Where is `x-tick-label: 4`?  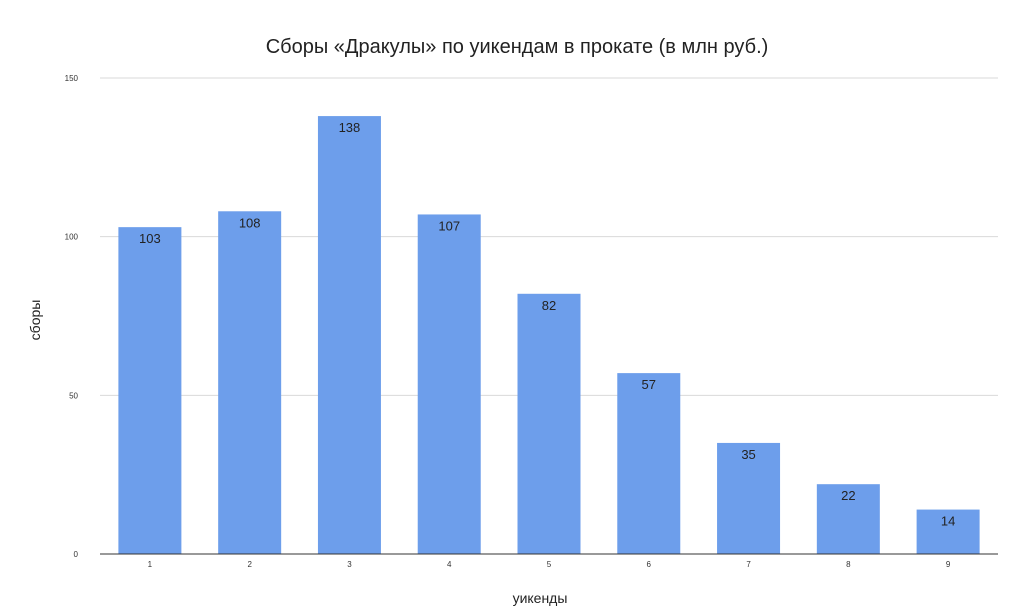 x-tick-label: 4 is located at coordinates (449, 564).